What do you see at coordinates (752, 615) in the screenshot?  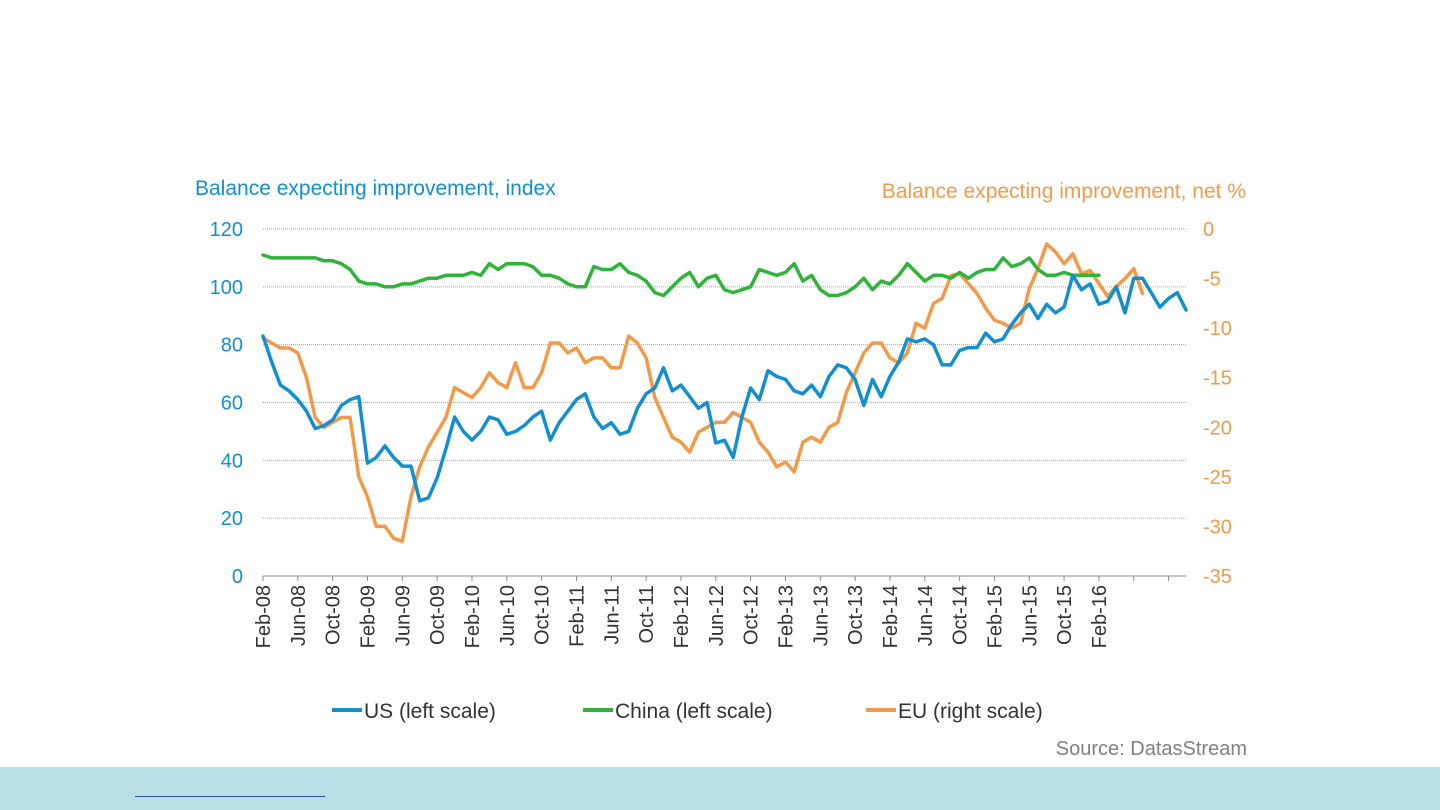 I see `x-tick-label: Oct-12` at bounding box center [752, 615].